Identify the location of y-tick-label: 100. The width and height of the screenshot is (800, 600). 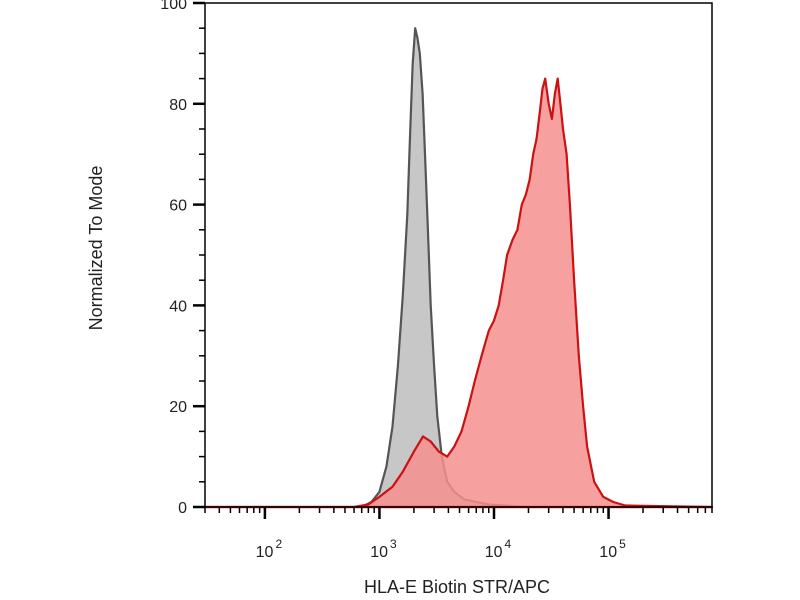
(173, 6).